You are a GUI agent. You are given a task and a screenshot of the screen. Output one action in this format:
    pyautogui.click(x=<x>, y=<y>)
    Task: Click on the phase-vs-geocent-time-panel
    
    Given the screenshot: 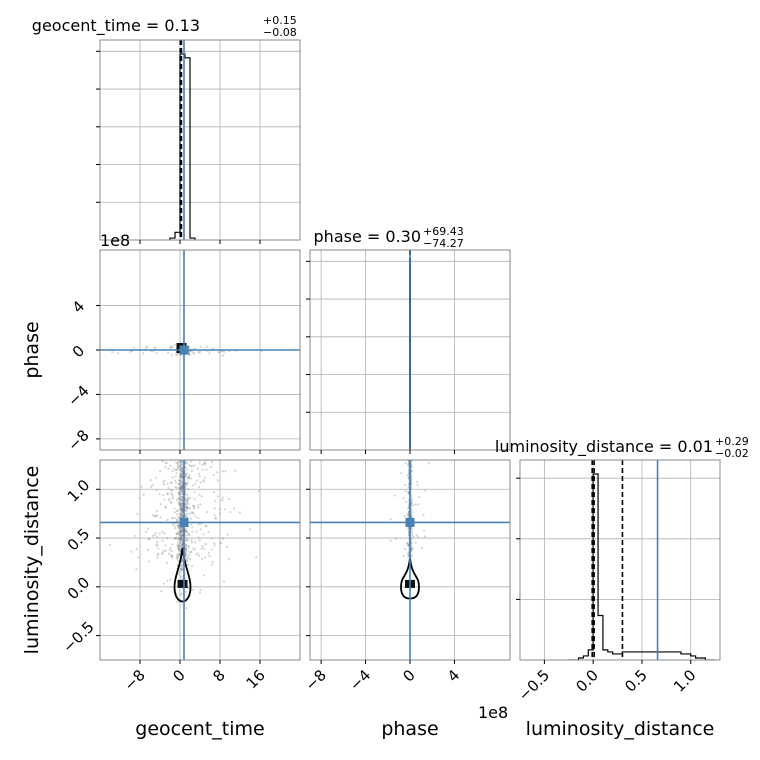 What is the action you would take?
    pyautogui.click(x=200, y=350)
    